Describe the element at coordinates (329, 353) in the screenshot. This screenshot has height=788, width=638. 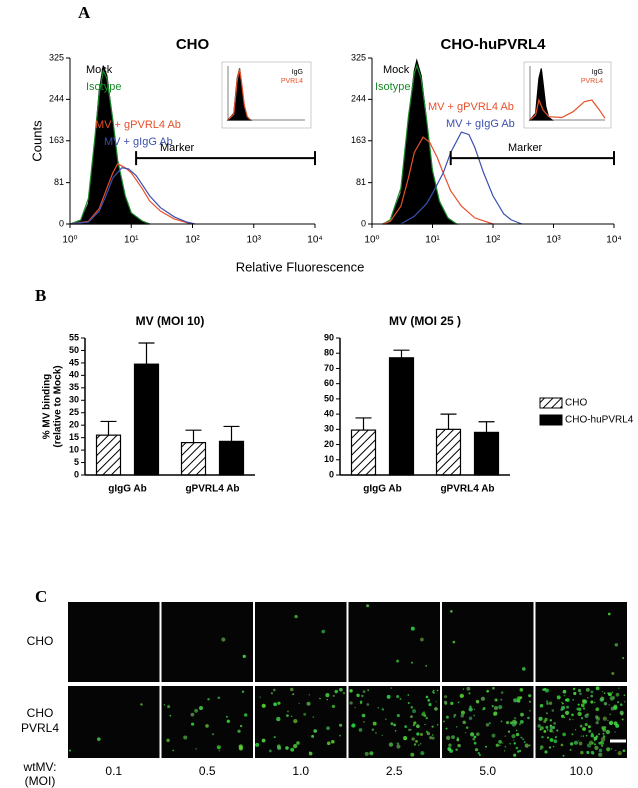
I see `y-tick-label: 80` at that location.